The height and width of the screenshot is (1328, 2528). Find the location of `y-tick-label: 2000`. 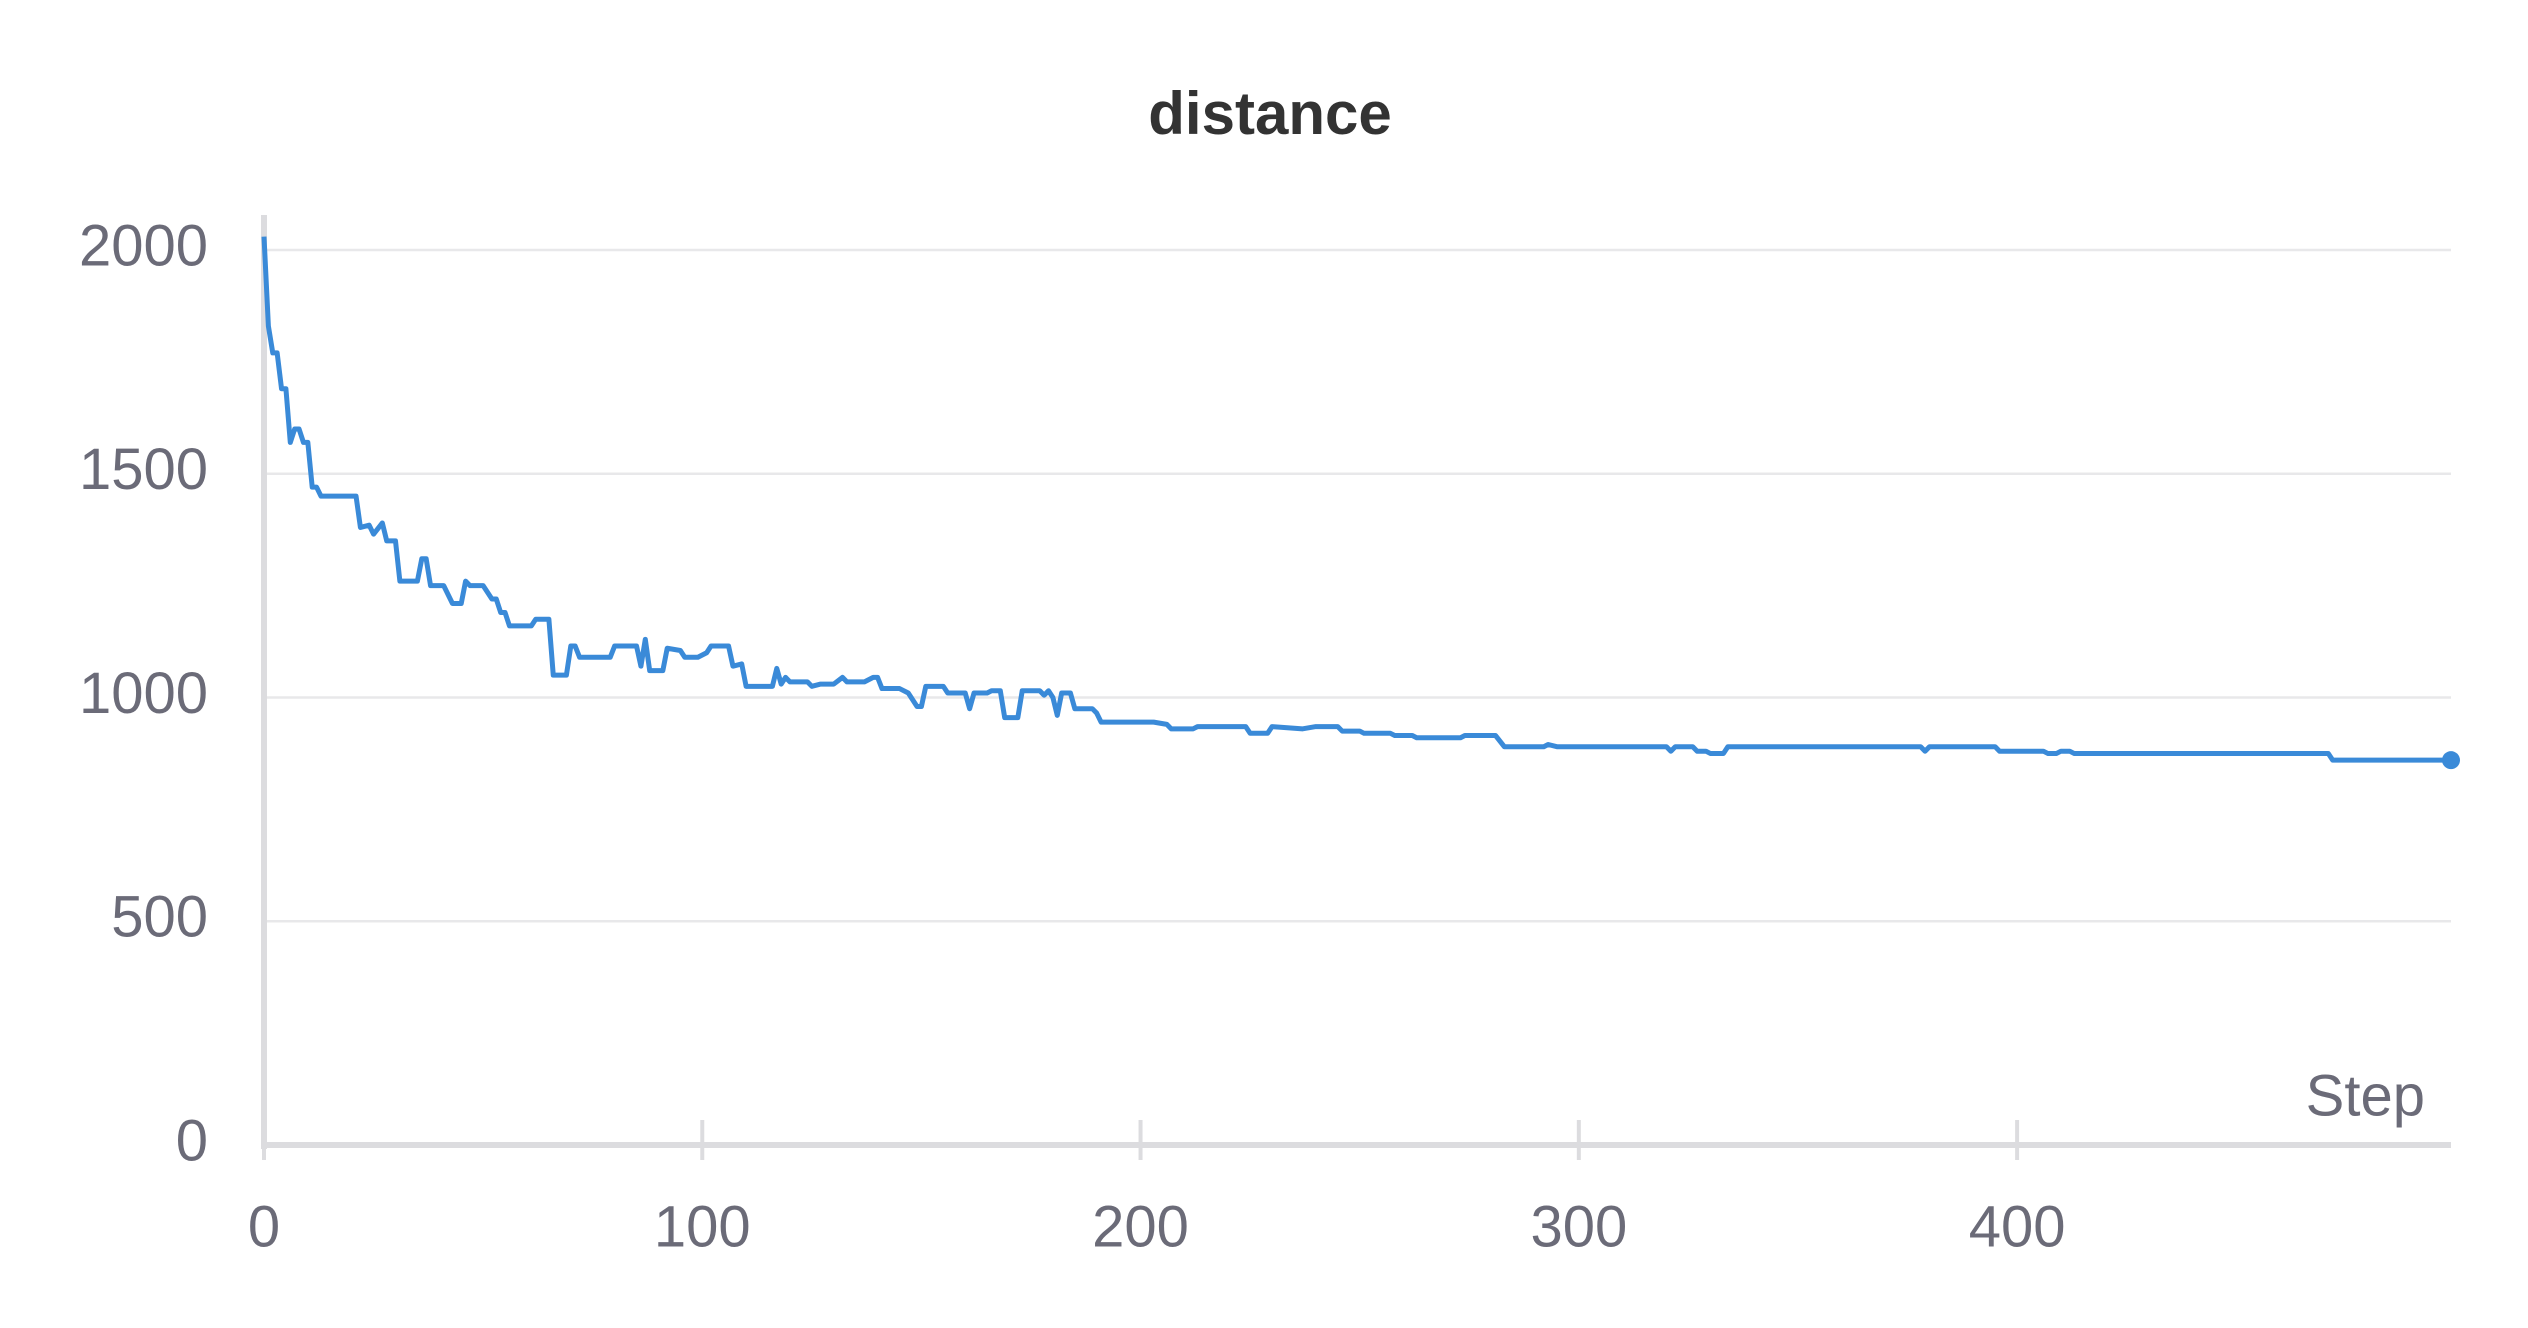

y-tick-label: 2000 is located at coordinates (143, 245).